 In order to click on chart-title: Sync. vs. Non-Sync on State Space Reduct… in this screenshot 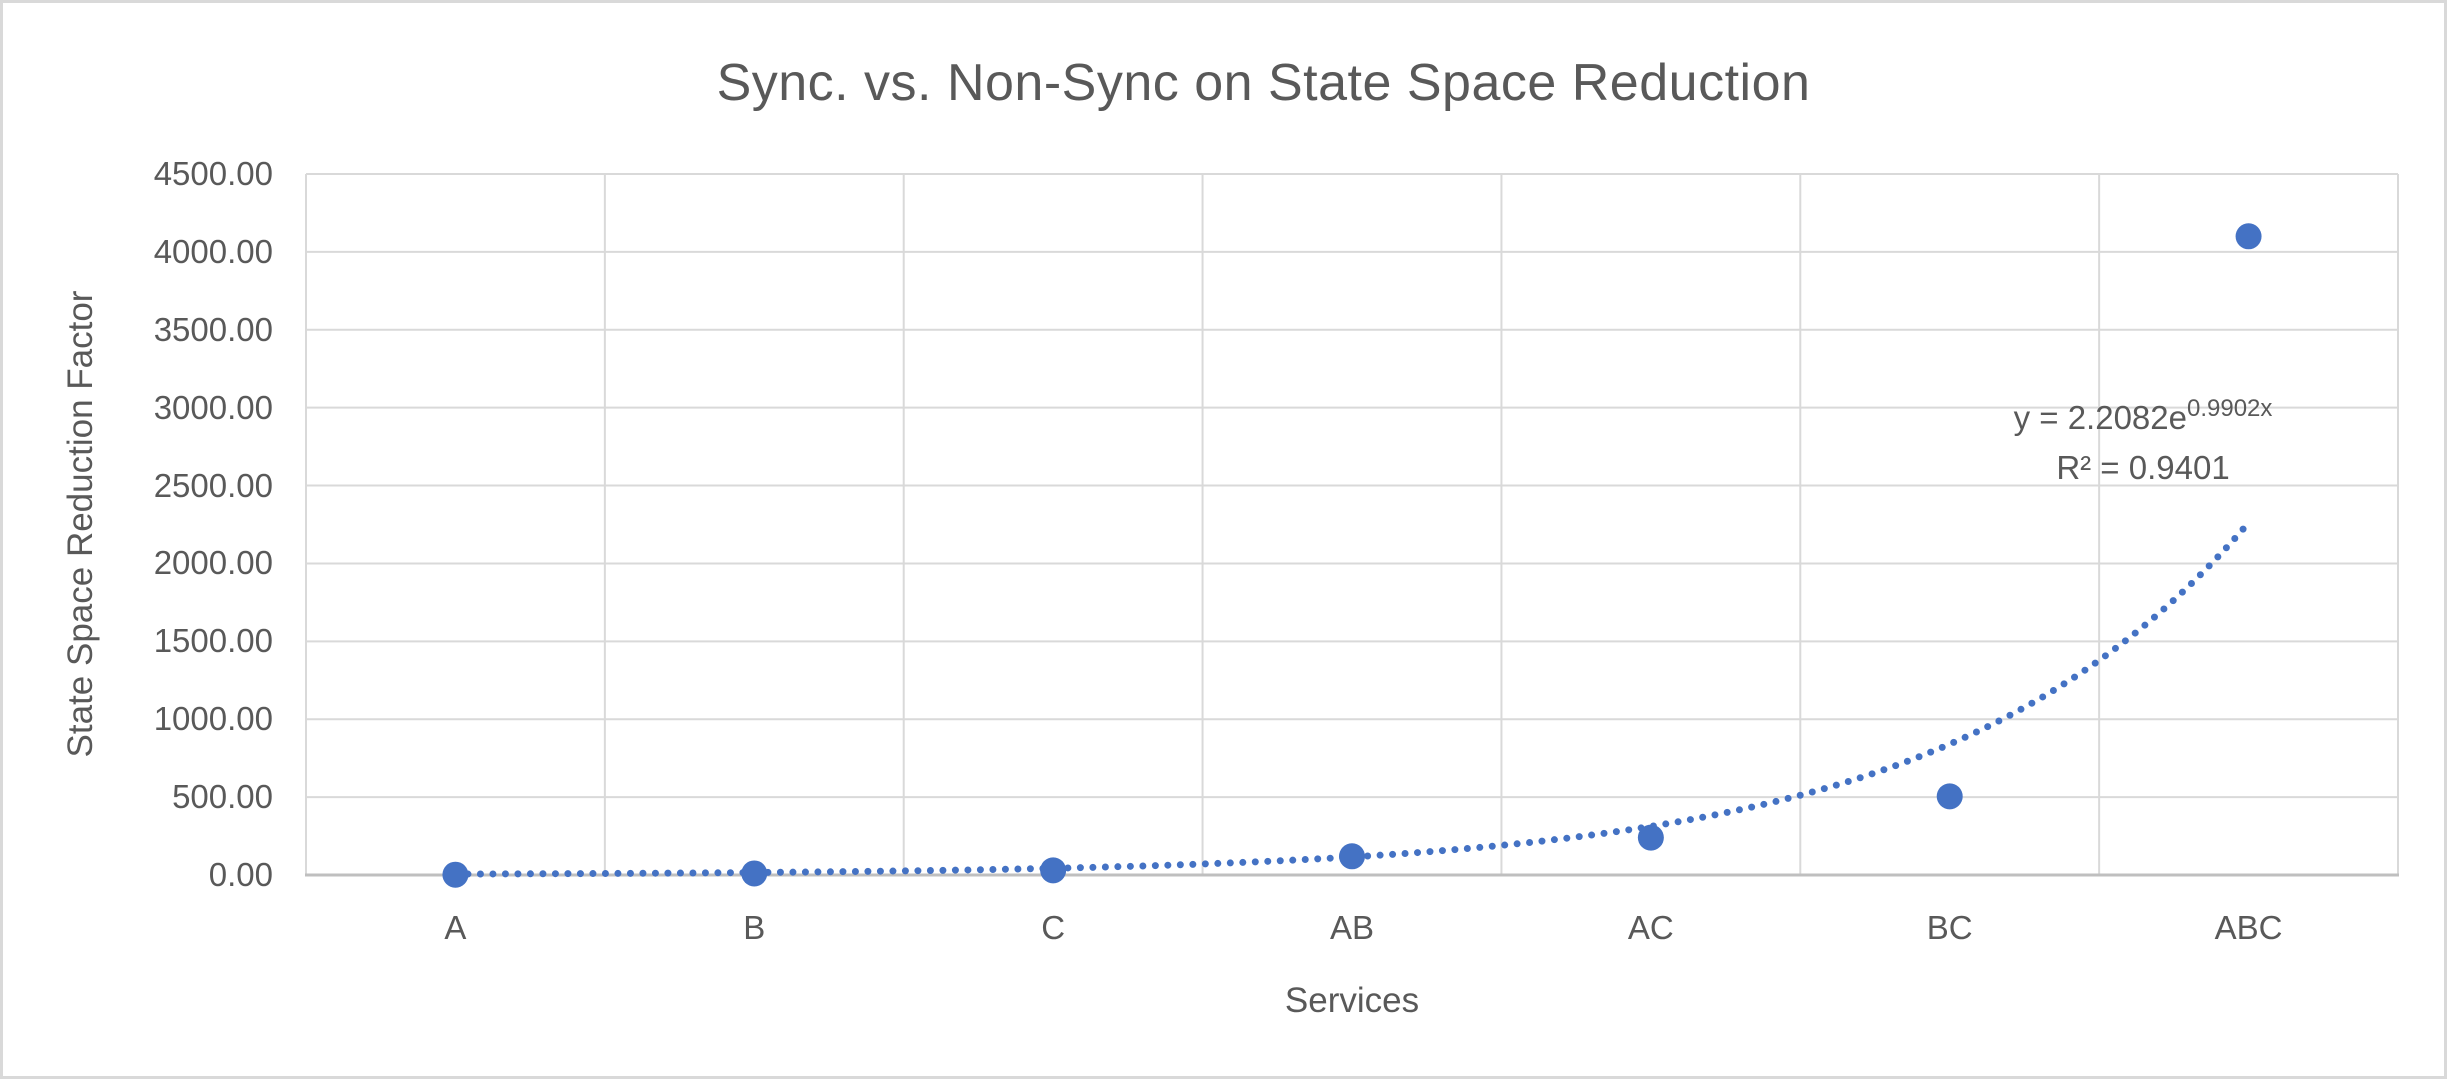, I will do `click(1263, 83)`.